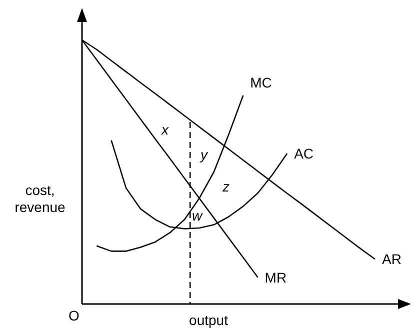  Describe the element at coordinates (275, 277) in the screenshot. I see `series-label: MR` at that location.